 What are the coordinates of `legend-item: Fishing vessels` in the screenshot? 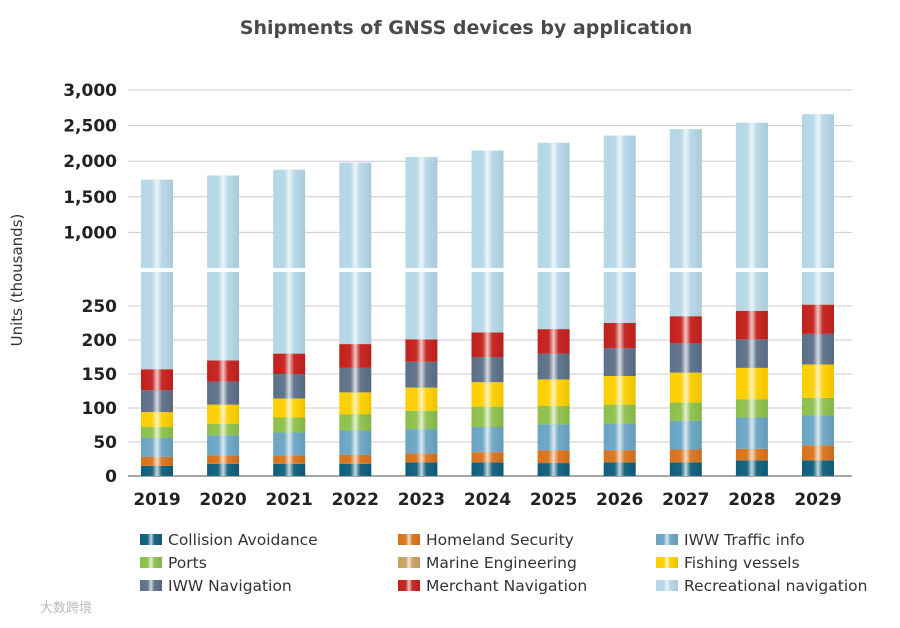 It's located at (728, 563).